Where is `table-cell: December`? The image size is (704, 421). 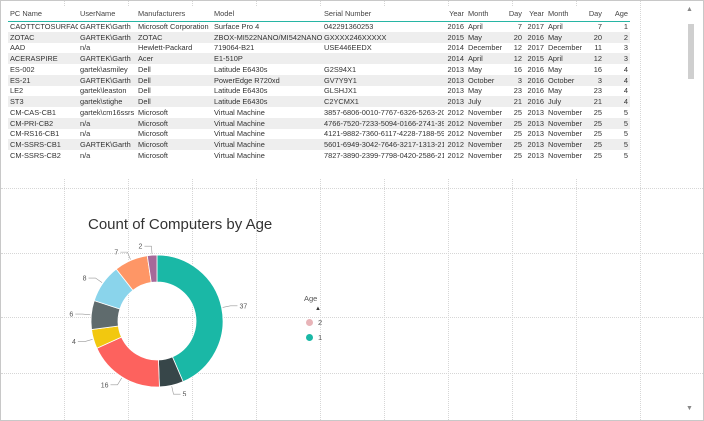 table-cell: December is located at coordinates (565, 48).